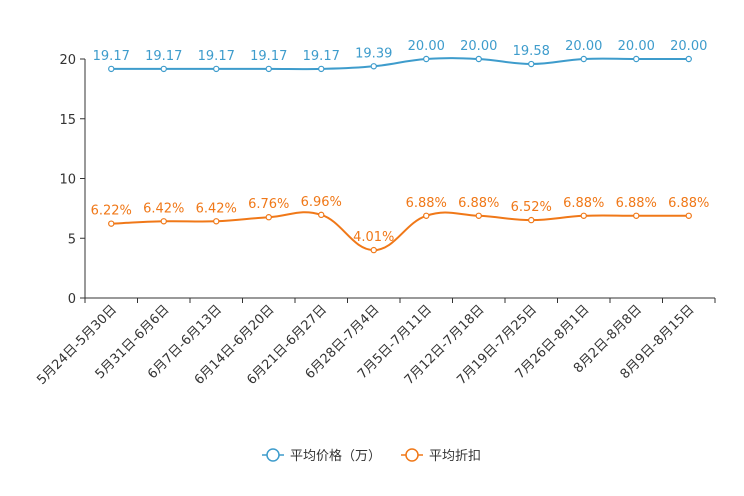 This screenshot has height=496, width=744. What do you see at coordinates (67, 180) in the screenshot?
I see `y-tick-label: 10` at bounding box center [67, 180].